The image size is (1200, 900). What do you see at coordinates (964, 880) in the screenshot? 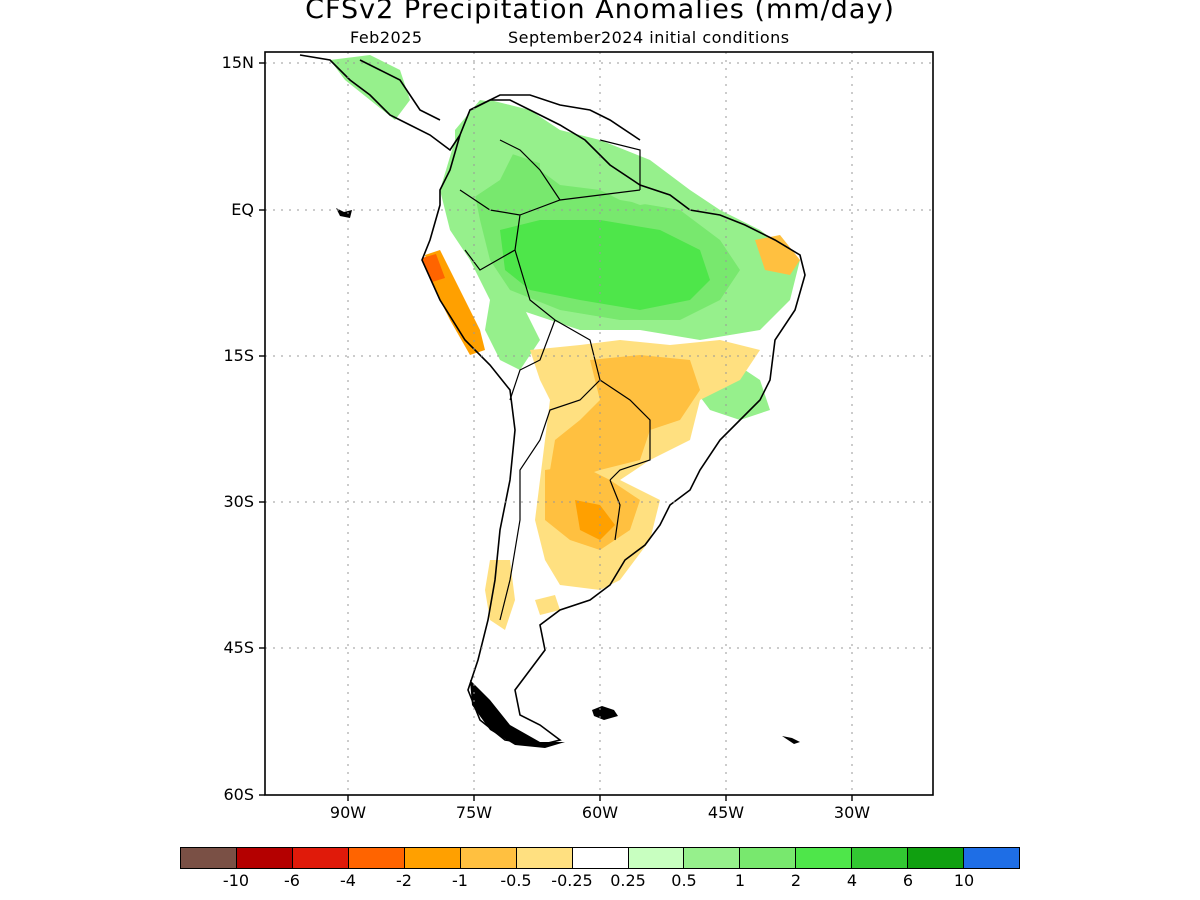
I see `colorbar-label: 10` at bounding box center [964, 880].